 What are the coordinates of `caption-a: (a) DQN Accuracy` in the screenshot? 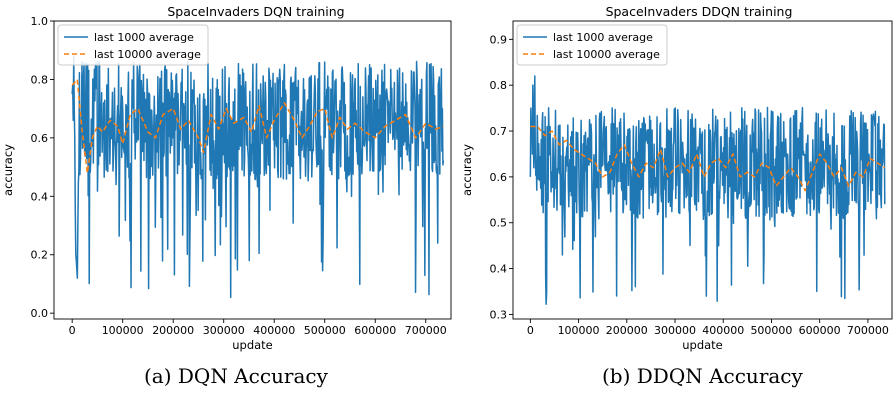 It's located at (236, 376).